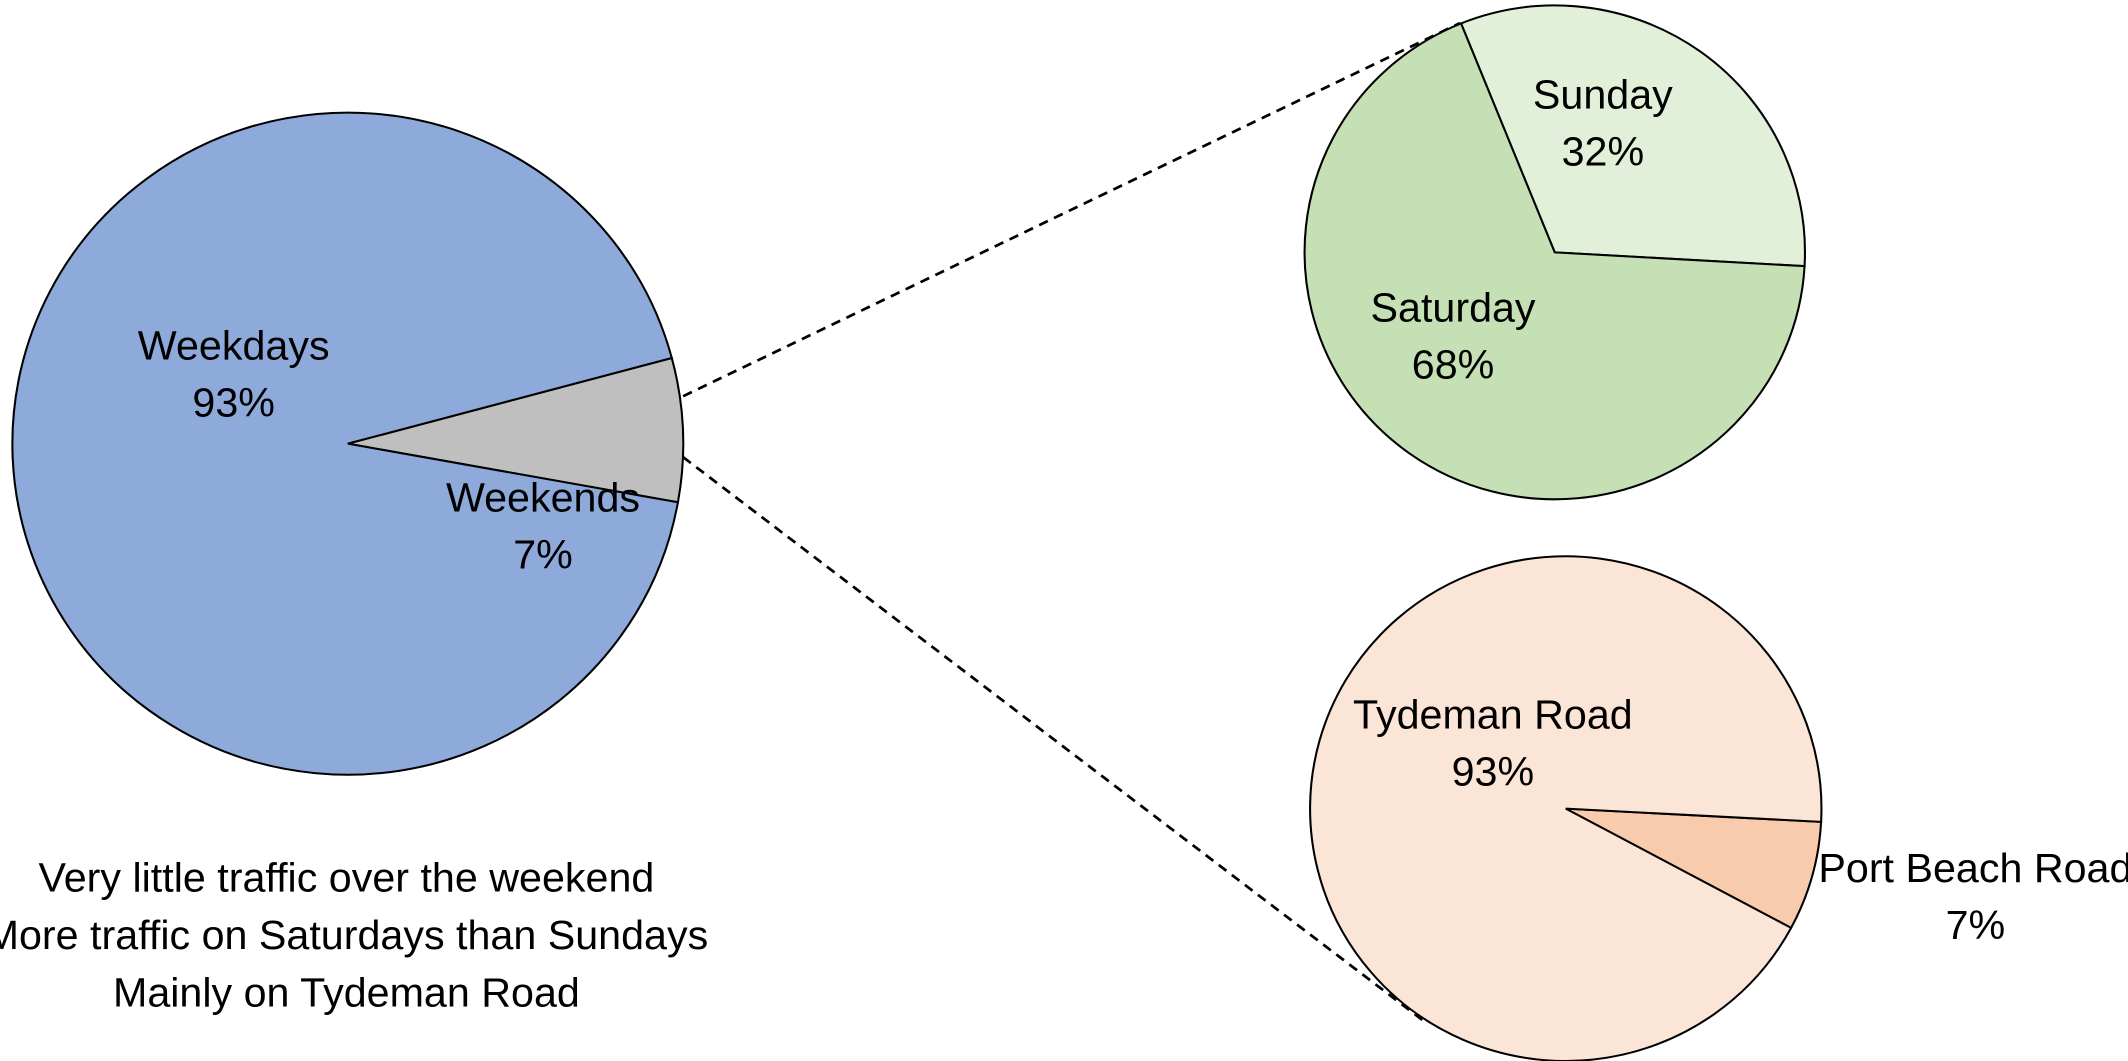  I want to click on slice-label: Saturday, so click(1454, 308).